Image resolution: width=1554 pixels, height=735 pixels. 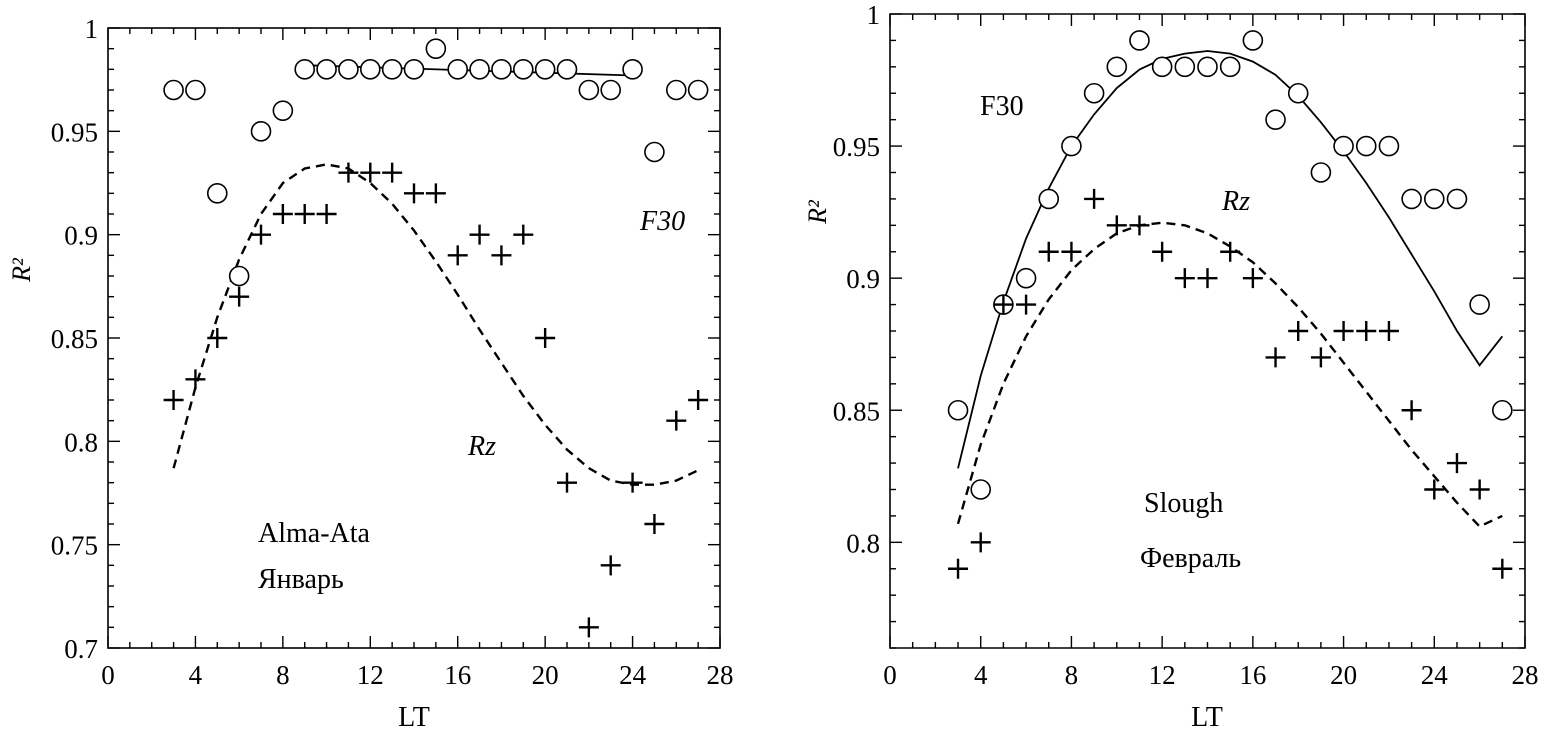 What do you see at coordinates (1002, 106) in the screenshot?
I see `f30-series-label: F30` at bounding box center [1002, 106].